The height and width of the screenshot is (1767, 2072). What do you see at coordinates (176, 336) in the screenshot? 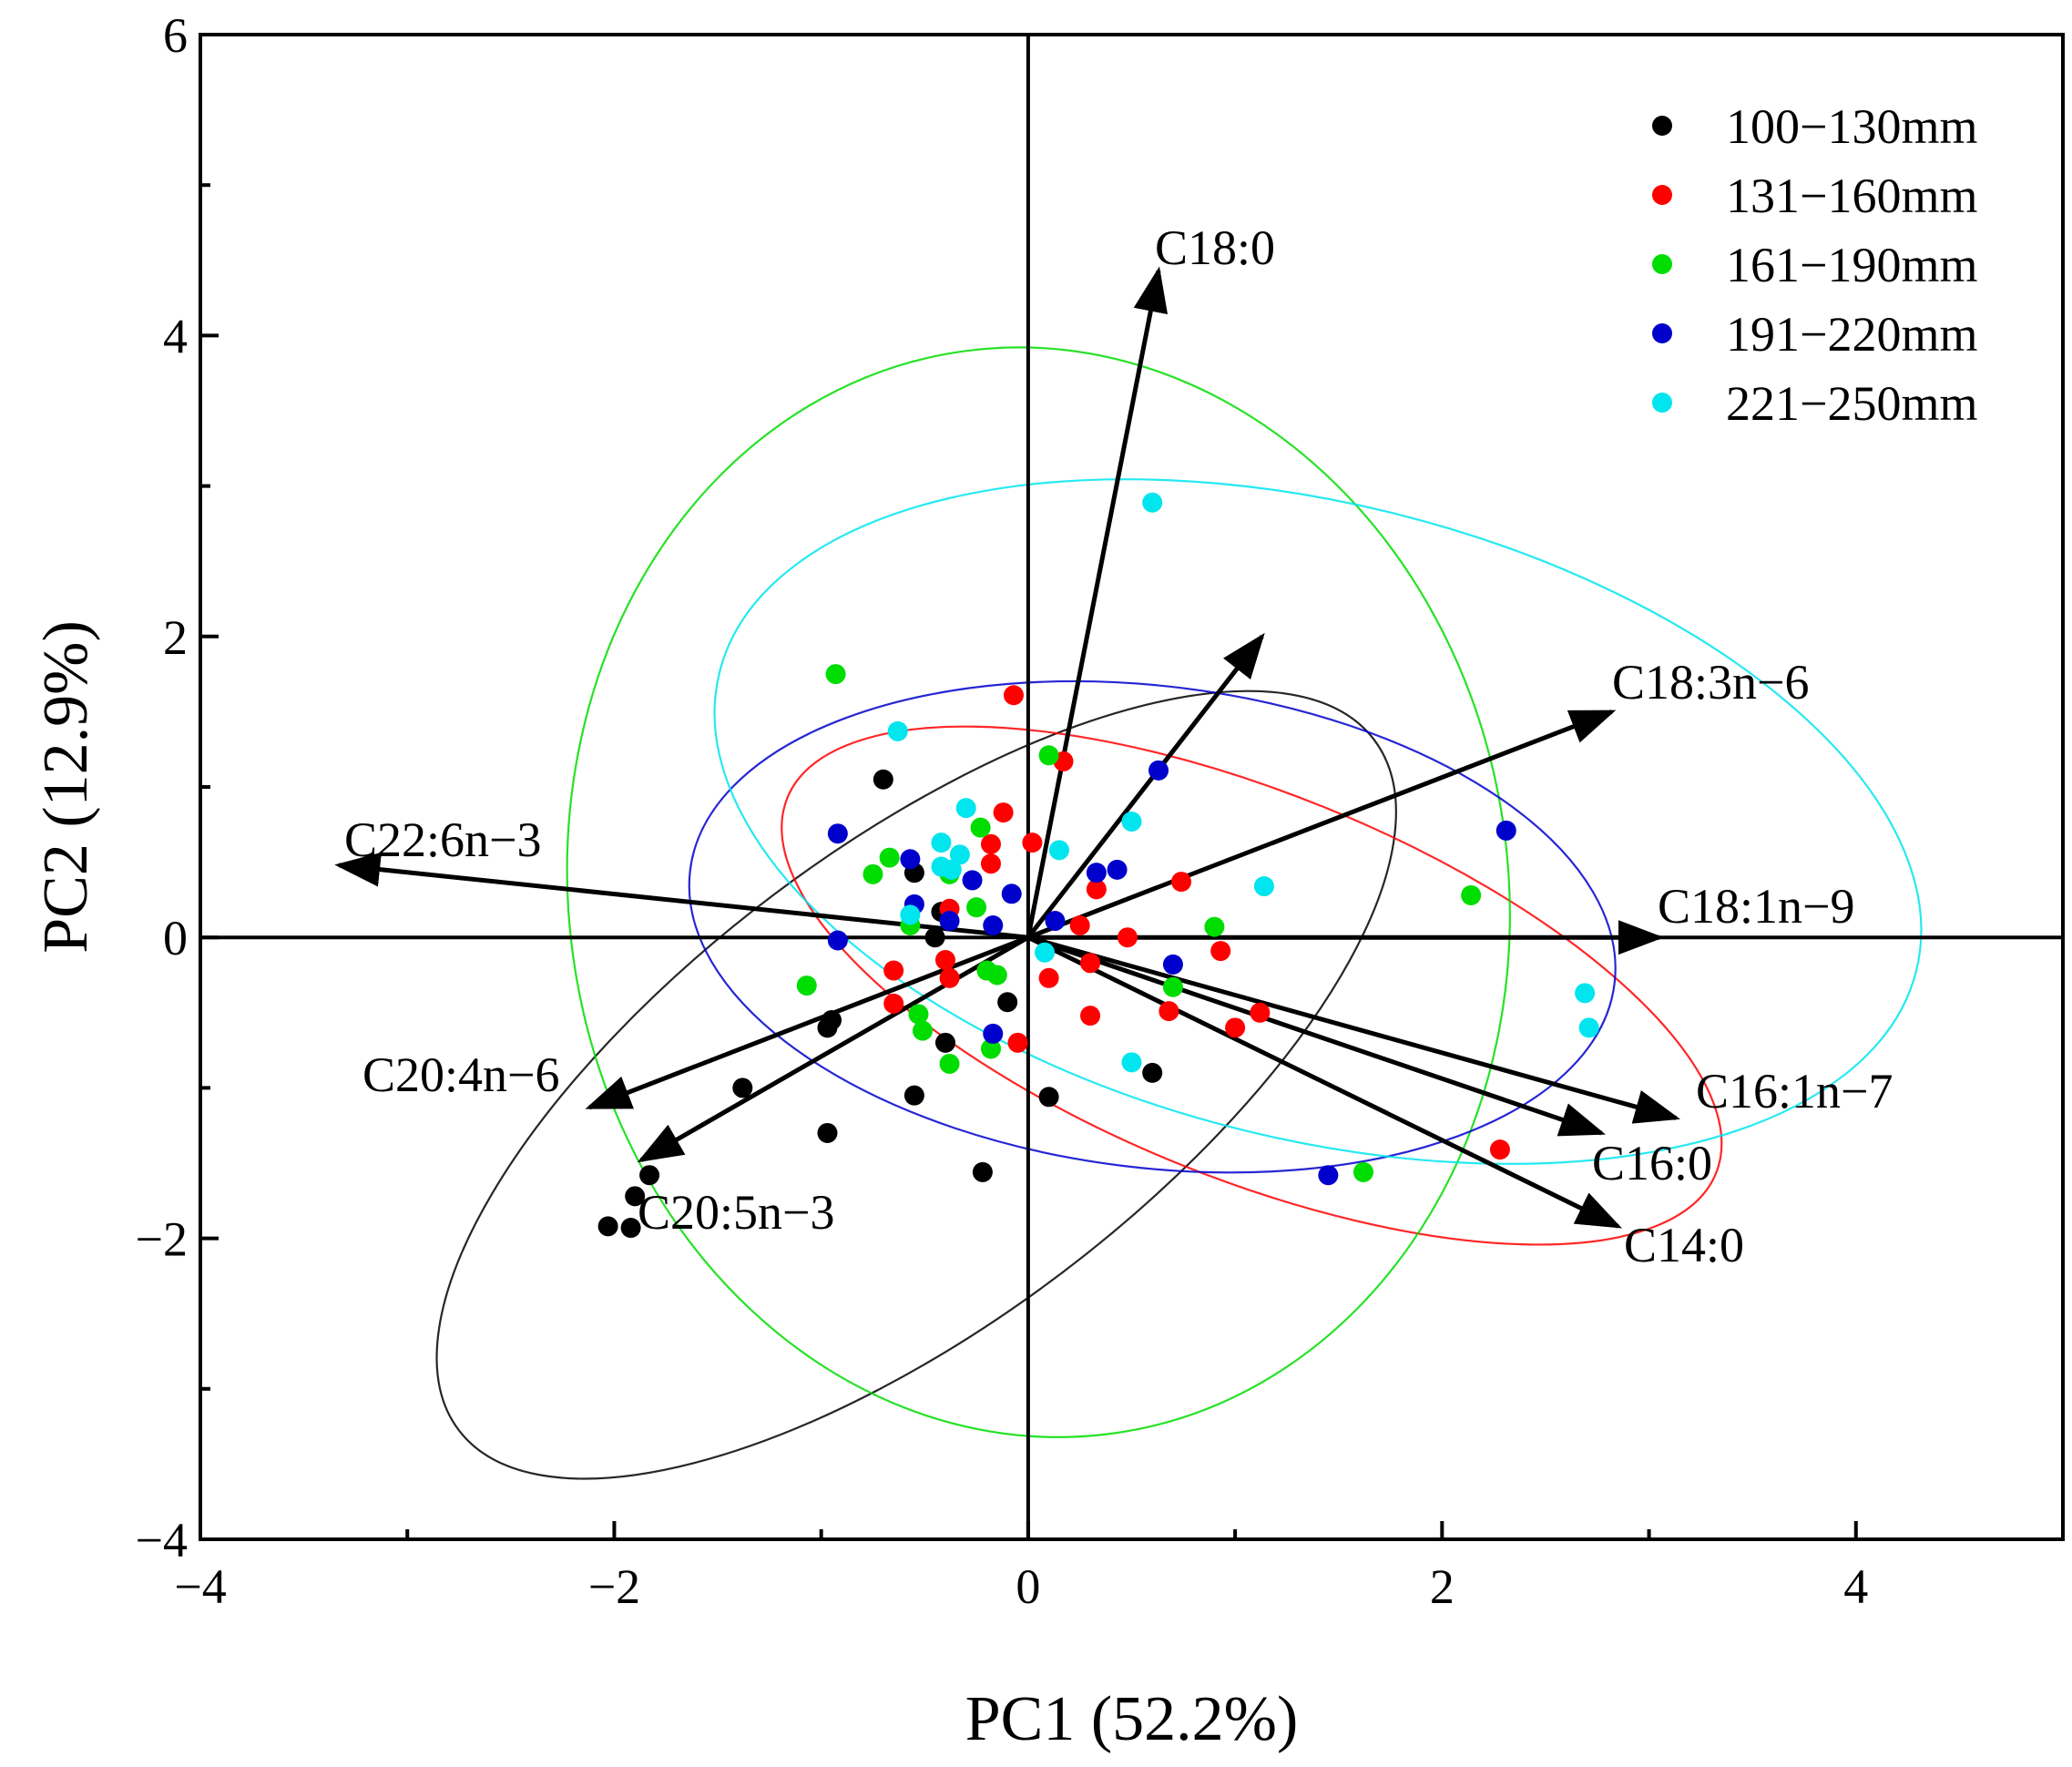
I see `y-tick-label: 4` at bounding box center [176, 336].